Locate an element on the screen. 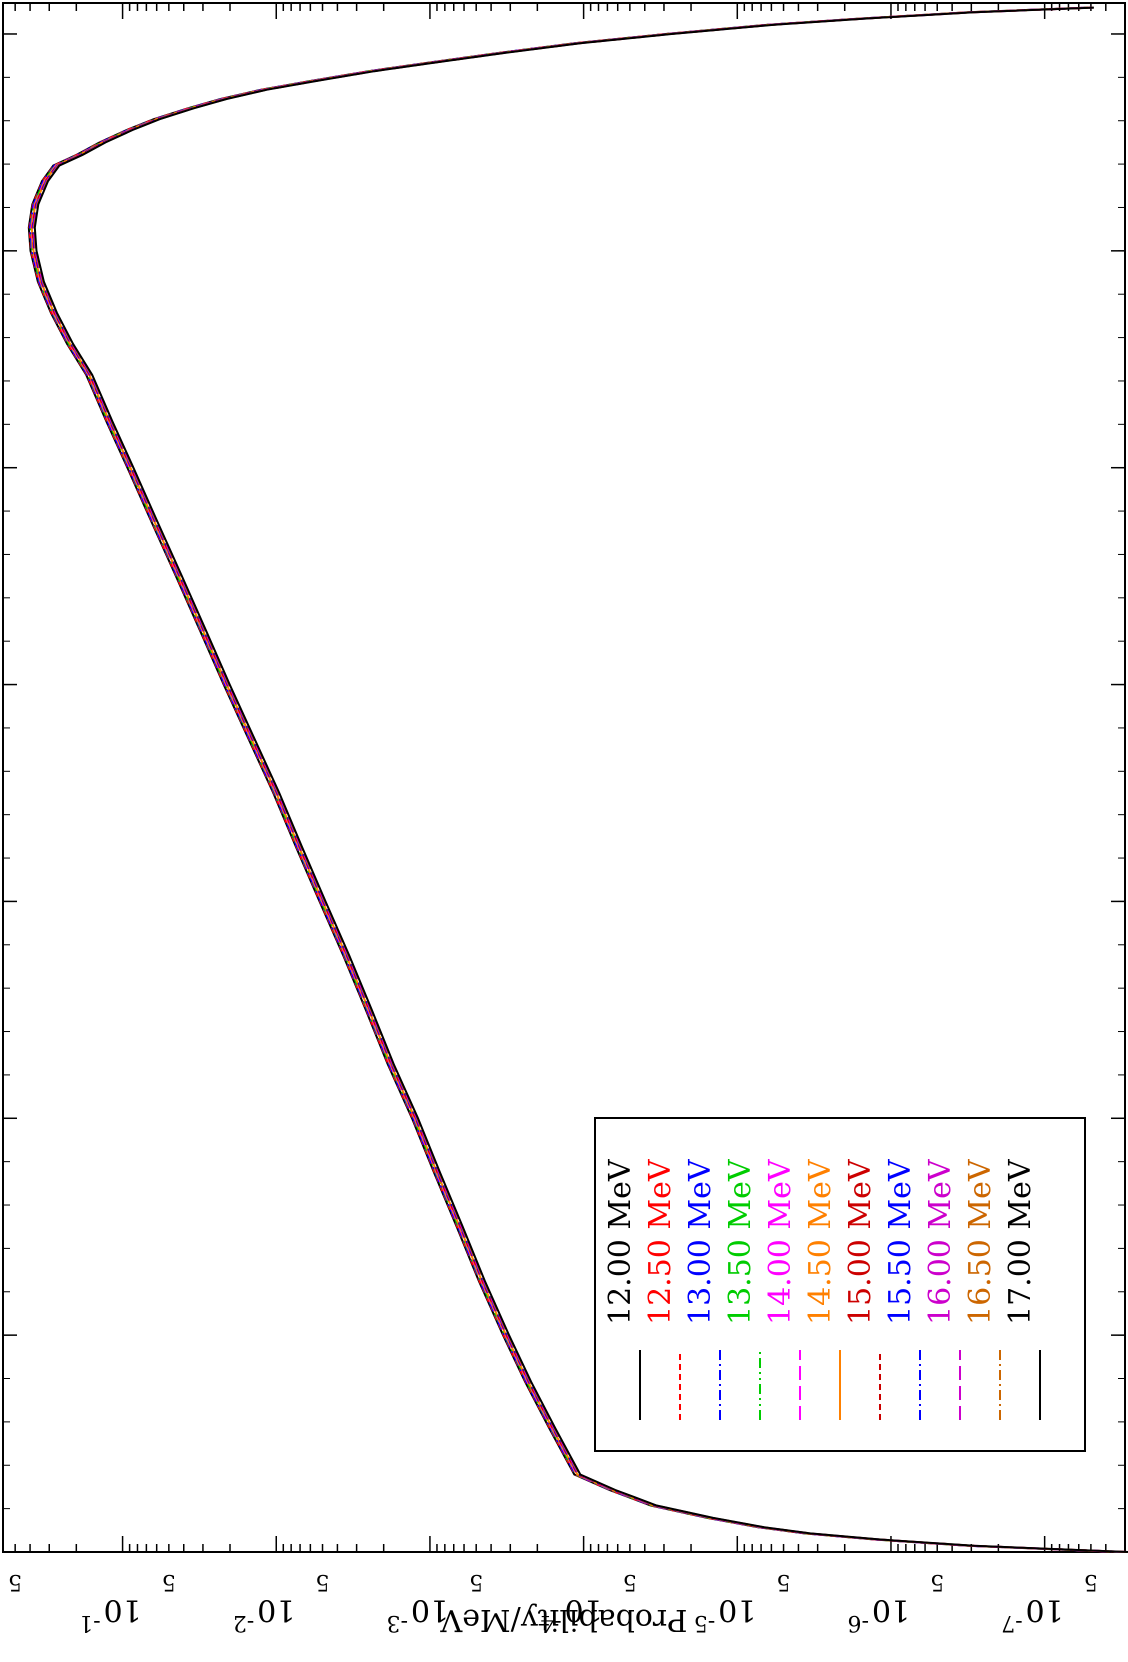  legend-label: 14.50 MeV is located at coordinates (820, 1241).